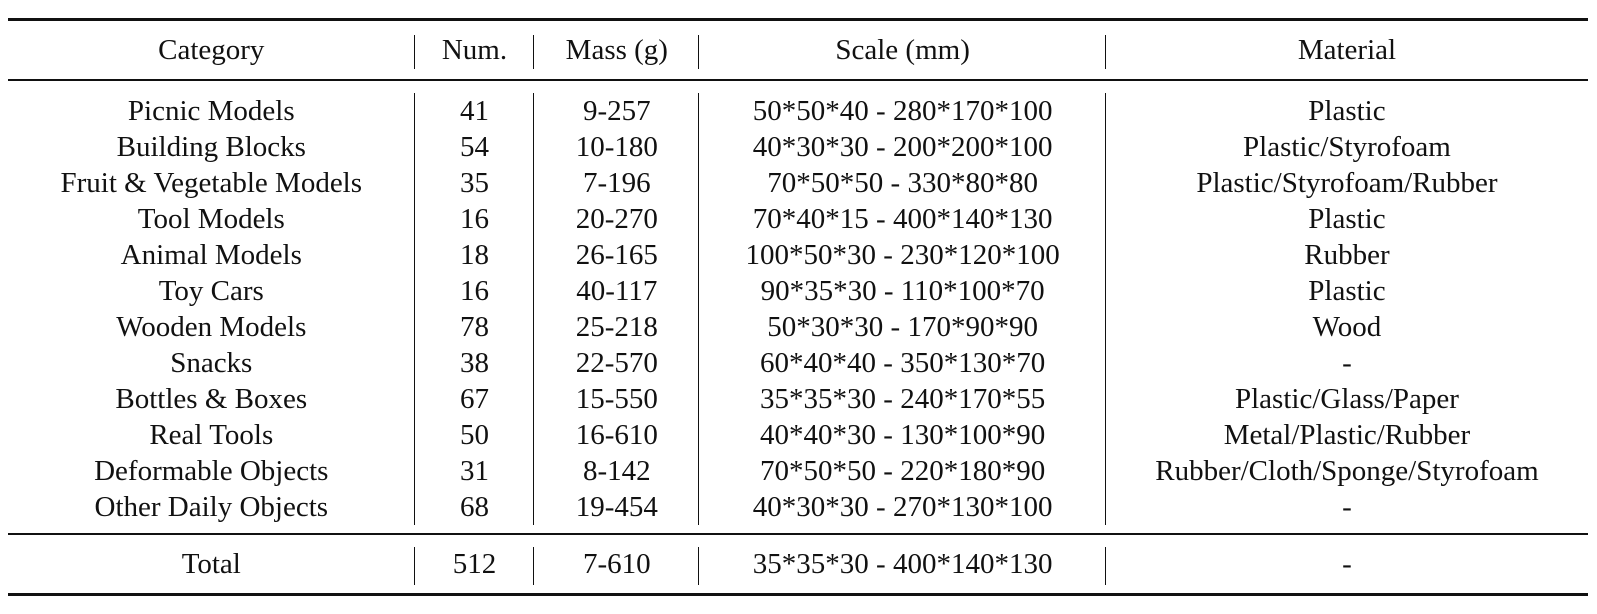 This screenshot has height=614, width=1597. I want to click on cell-category: Real Tools, so click(211, 435).